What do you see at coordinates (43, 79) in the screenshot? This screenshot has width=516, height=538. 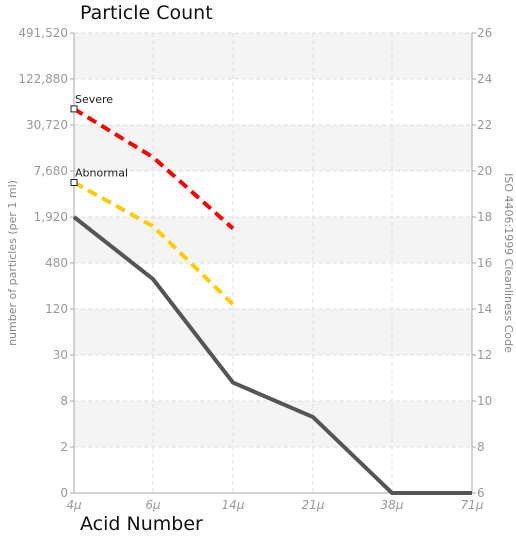 I see `y-tick-label: 122,880` at bounding box center [43, 79].